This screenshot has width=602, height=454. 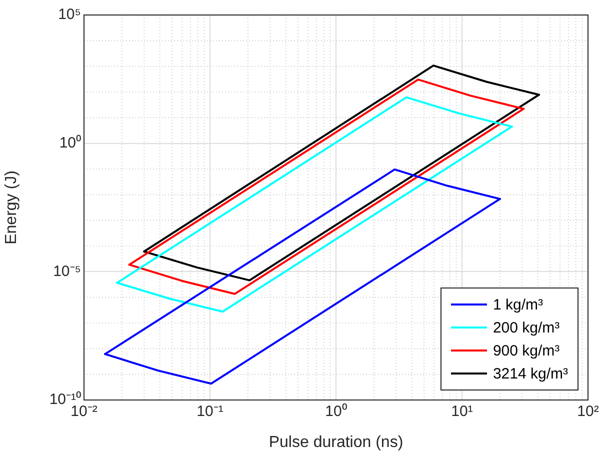 What do you see at coordinates (210, 411) in the screenshot?
I see `x-tick-label: 10⁻¹` at bounding box center [210, 411].